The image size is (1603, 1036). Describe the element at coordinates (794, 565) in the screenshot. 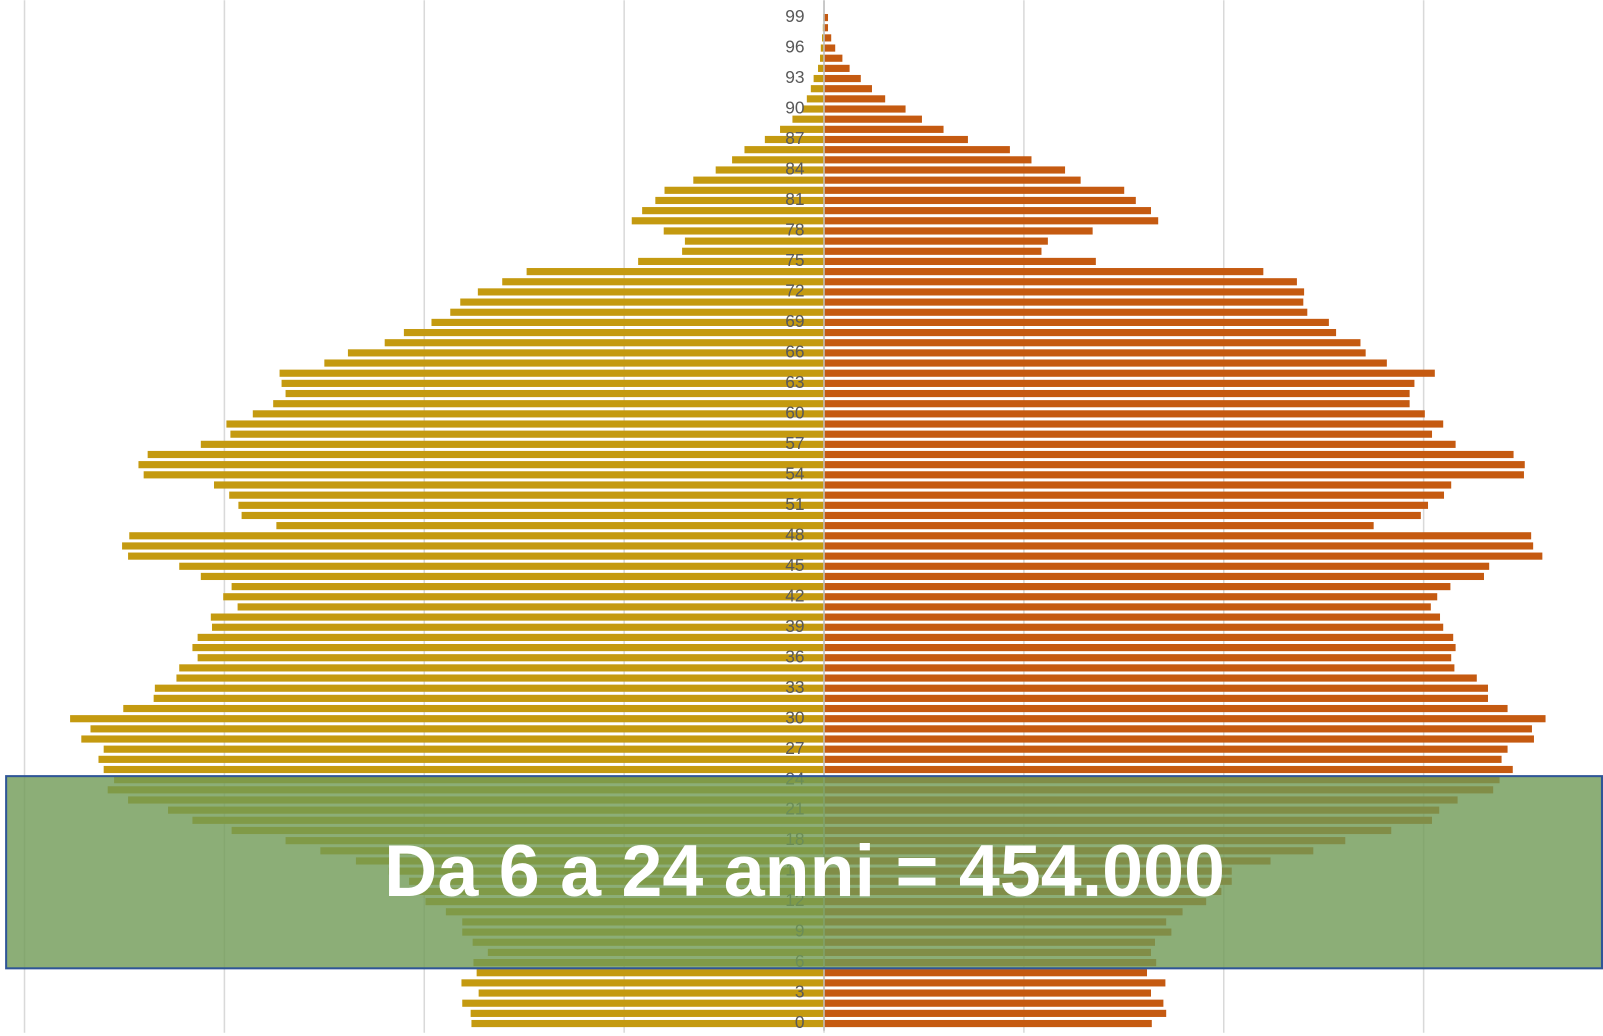

I see `y-tick-label: 45` at that location.